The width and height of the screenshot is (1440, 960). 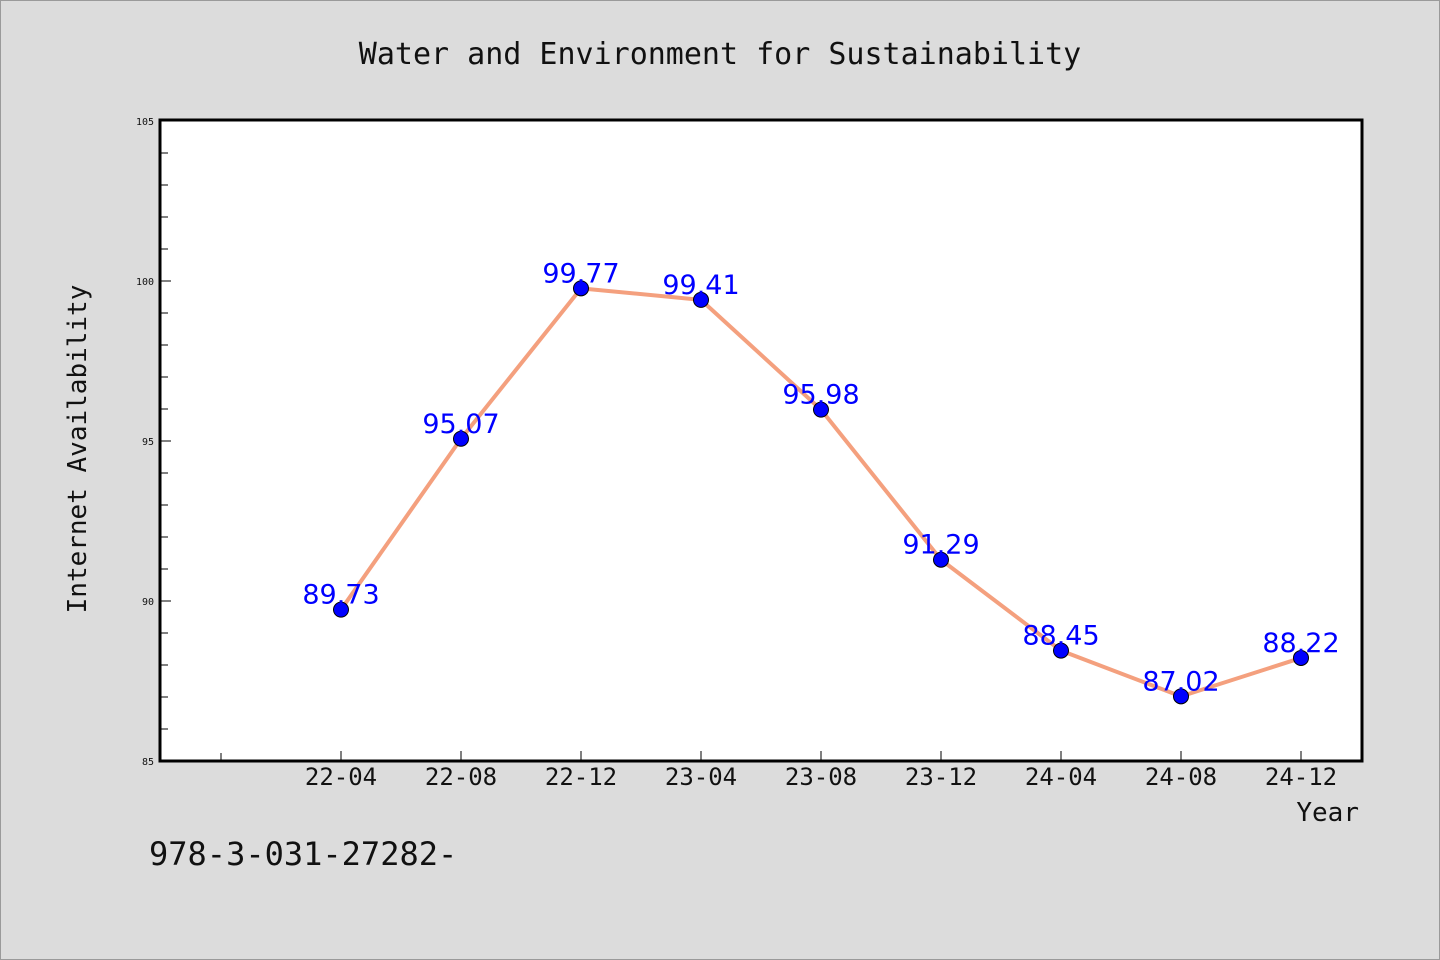 What do you see at coordinates (1301, 777) in the screenshot?
I see `x-tick-label: 24-12` at bounding box center [1301, 777].